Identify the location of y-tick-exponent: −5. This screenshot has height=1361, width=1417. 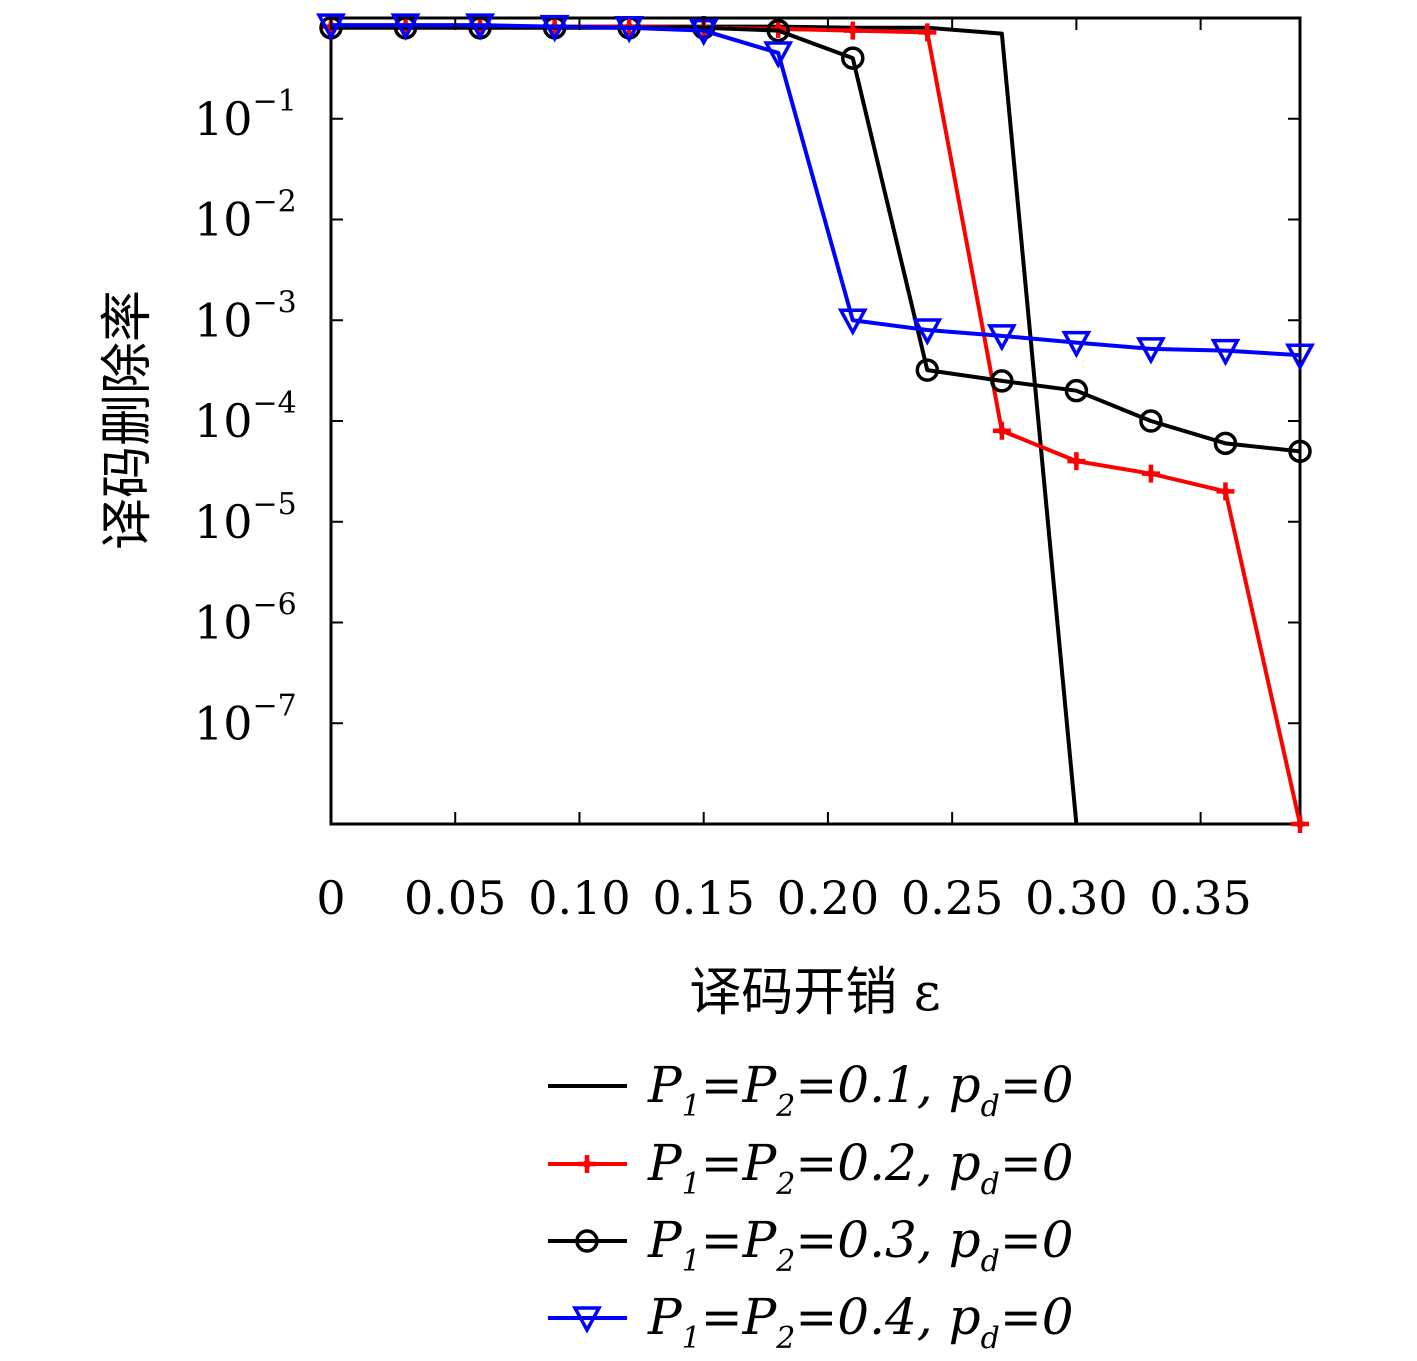
(275, 504).